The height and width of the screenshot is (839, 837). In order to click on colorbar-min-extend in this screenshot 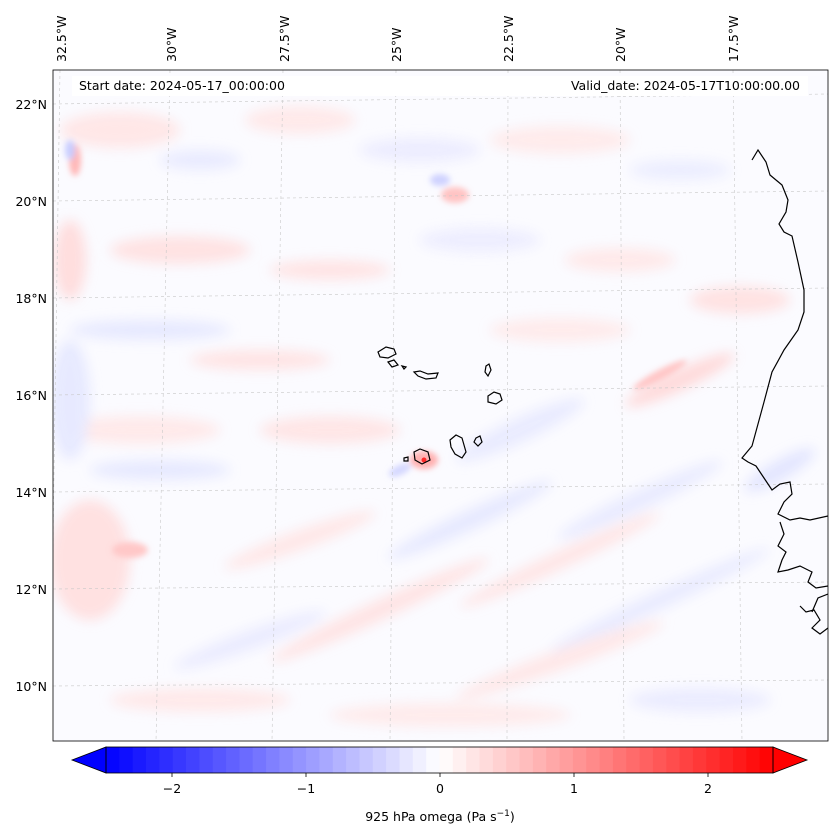, I will do `click(88, 760)`.